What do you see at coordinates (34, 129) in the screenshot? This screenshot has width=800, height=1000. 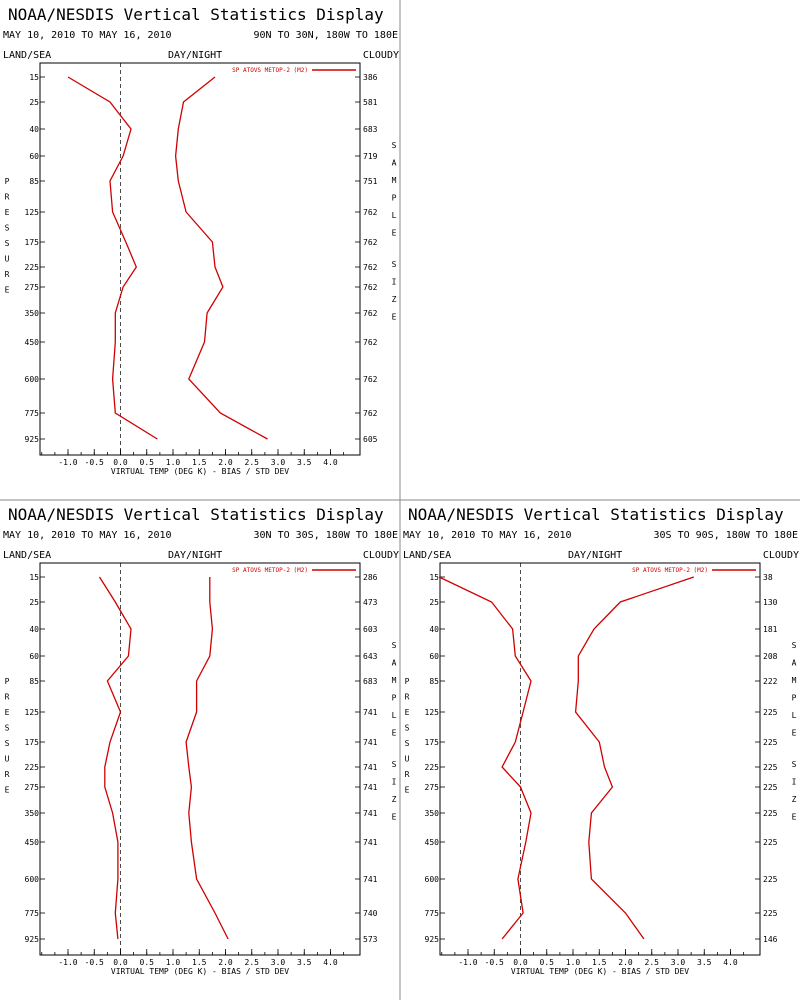 I see `pressure-tick-label: 40` at bounding box center [34, 129].